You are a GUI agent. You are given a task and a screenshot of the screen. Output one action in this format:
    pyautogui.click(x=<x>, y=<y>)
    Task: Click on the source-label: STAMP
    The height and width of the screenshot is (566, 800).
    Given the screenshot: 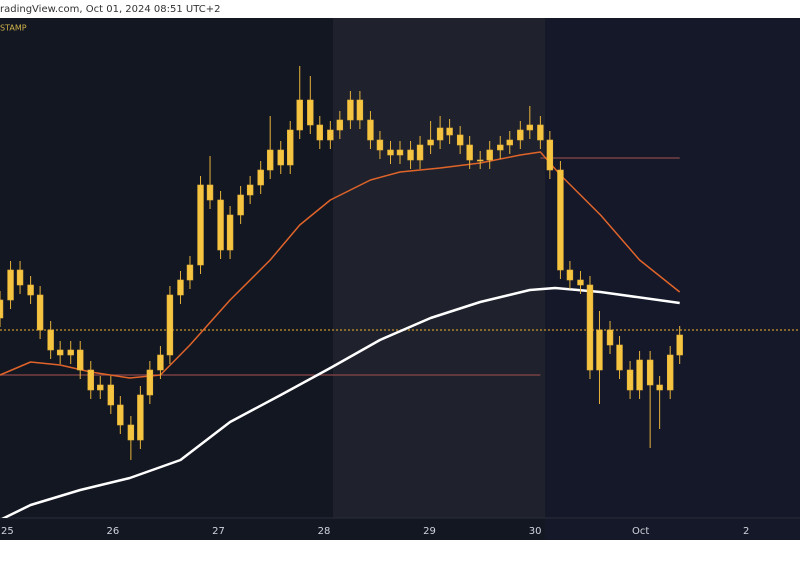 What is the action you would take?
    pyautogui.click(x=13, y=28)
    